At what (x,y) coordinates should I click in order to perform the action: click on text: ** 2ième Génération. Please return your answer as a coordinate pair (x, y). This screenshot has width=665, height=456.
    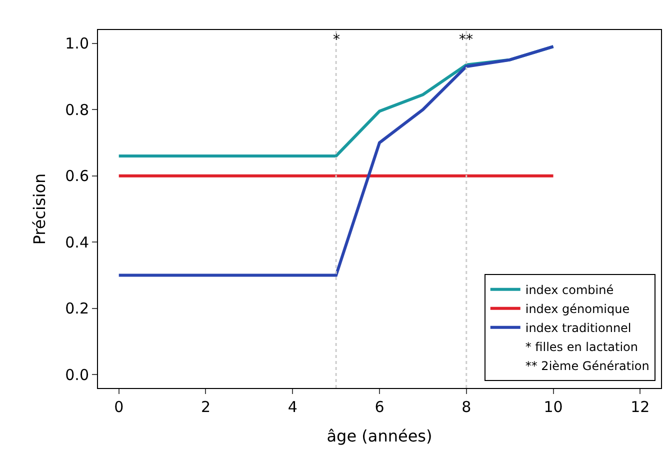
    Looking at the image, I should click on (587, 366).